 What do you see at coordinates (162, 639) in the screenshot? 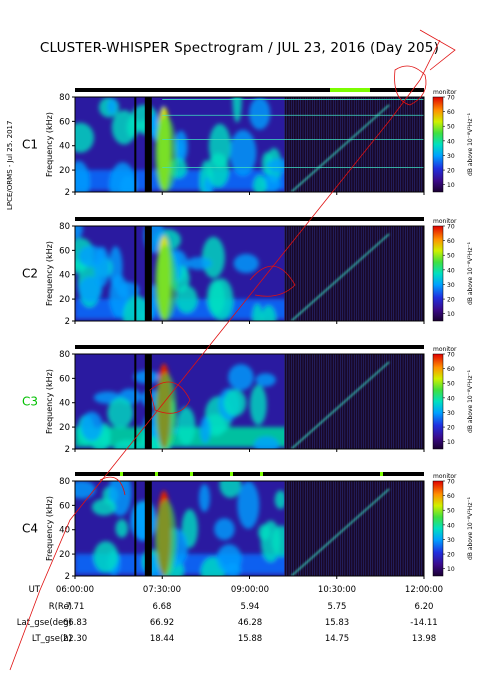
I see `orbit-value: 18.44` at bounding box center [162, 639].